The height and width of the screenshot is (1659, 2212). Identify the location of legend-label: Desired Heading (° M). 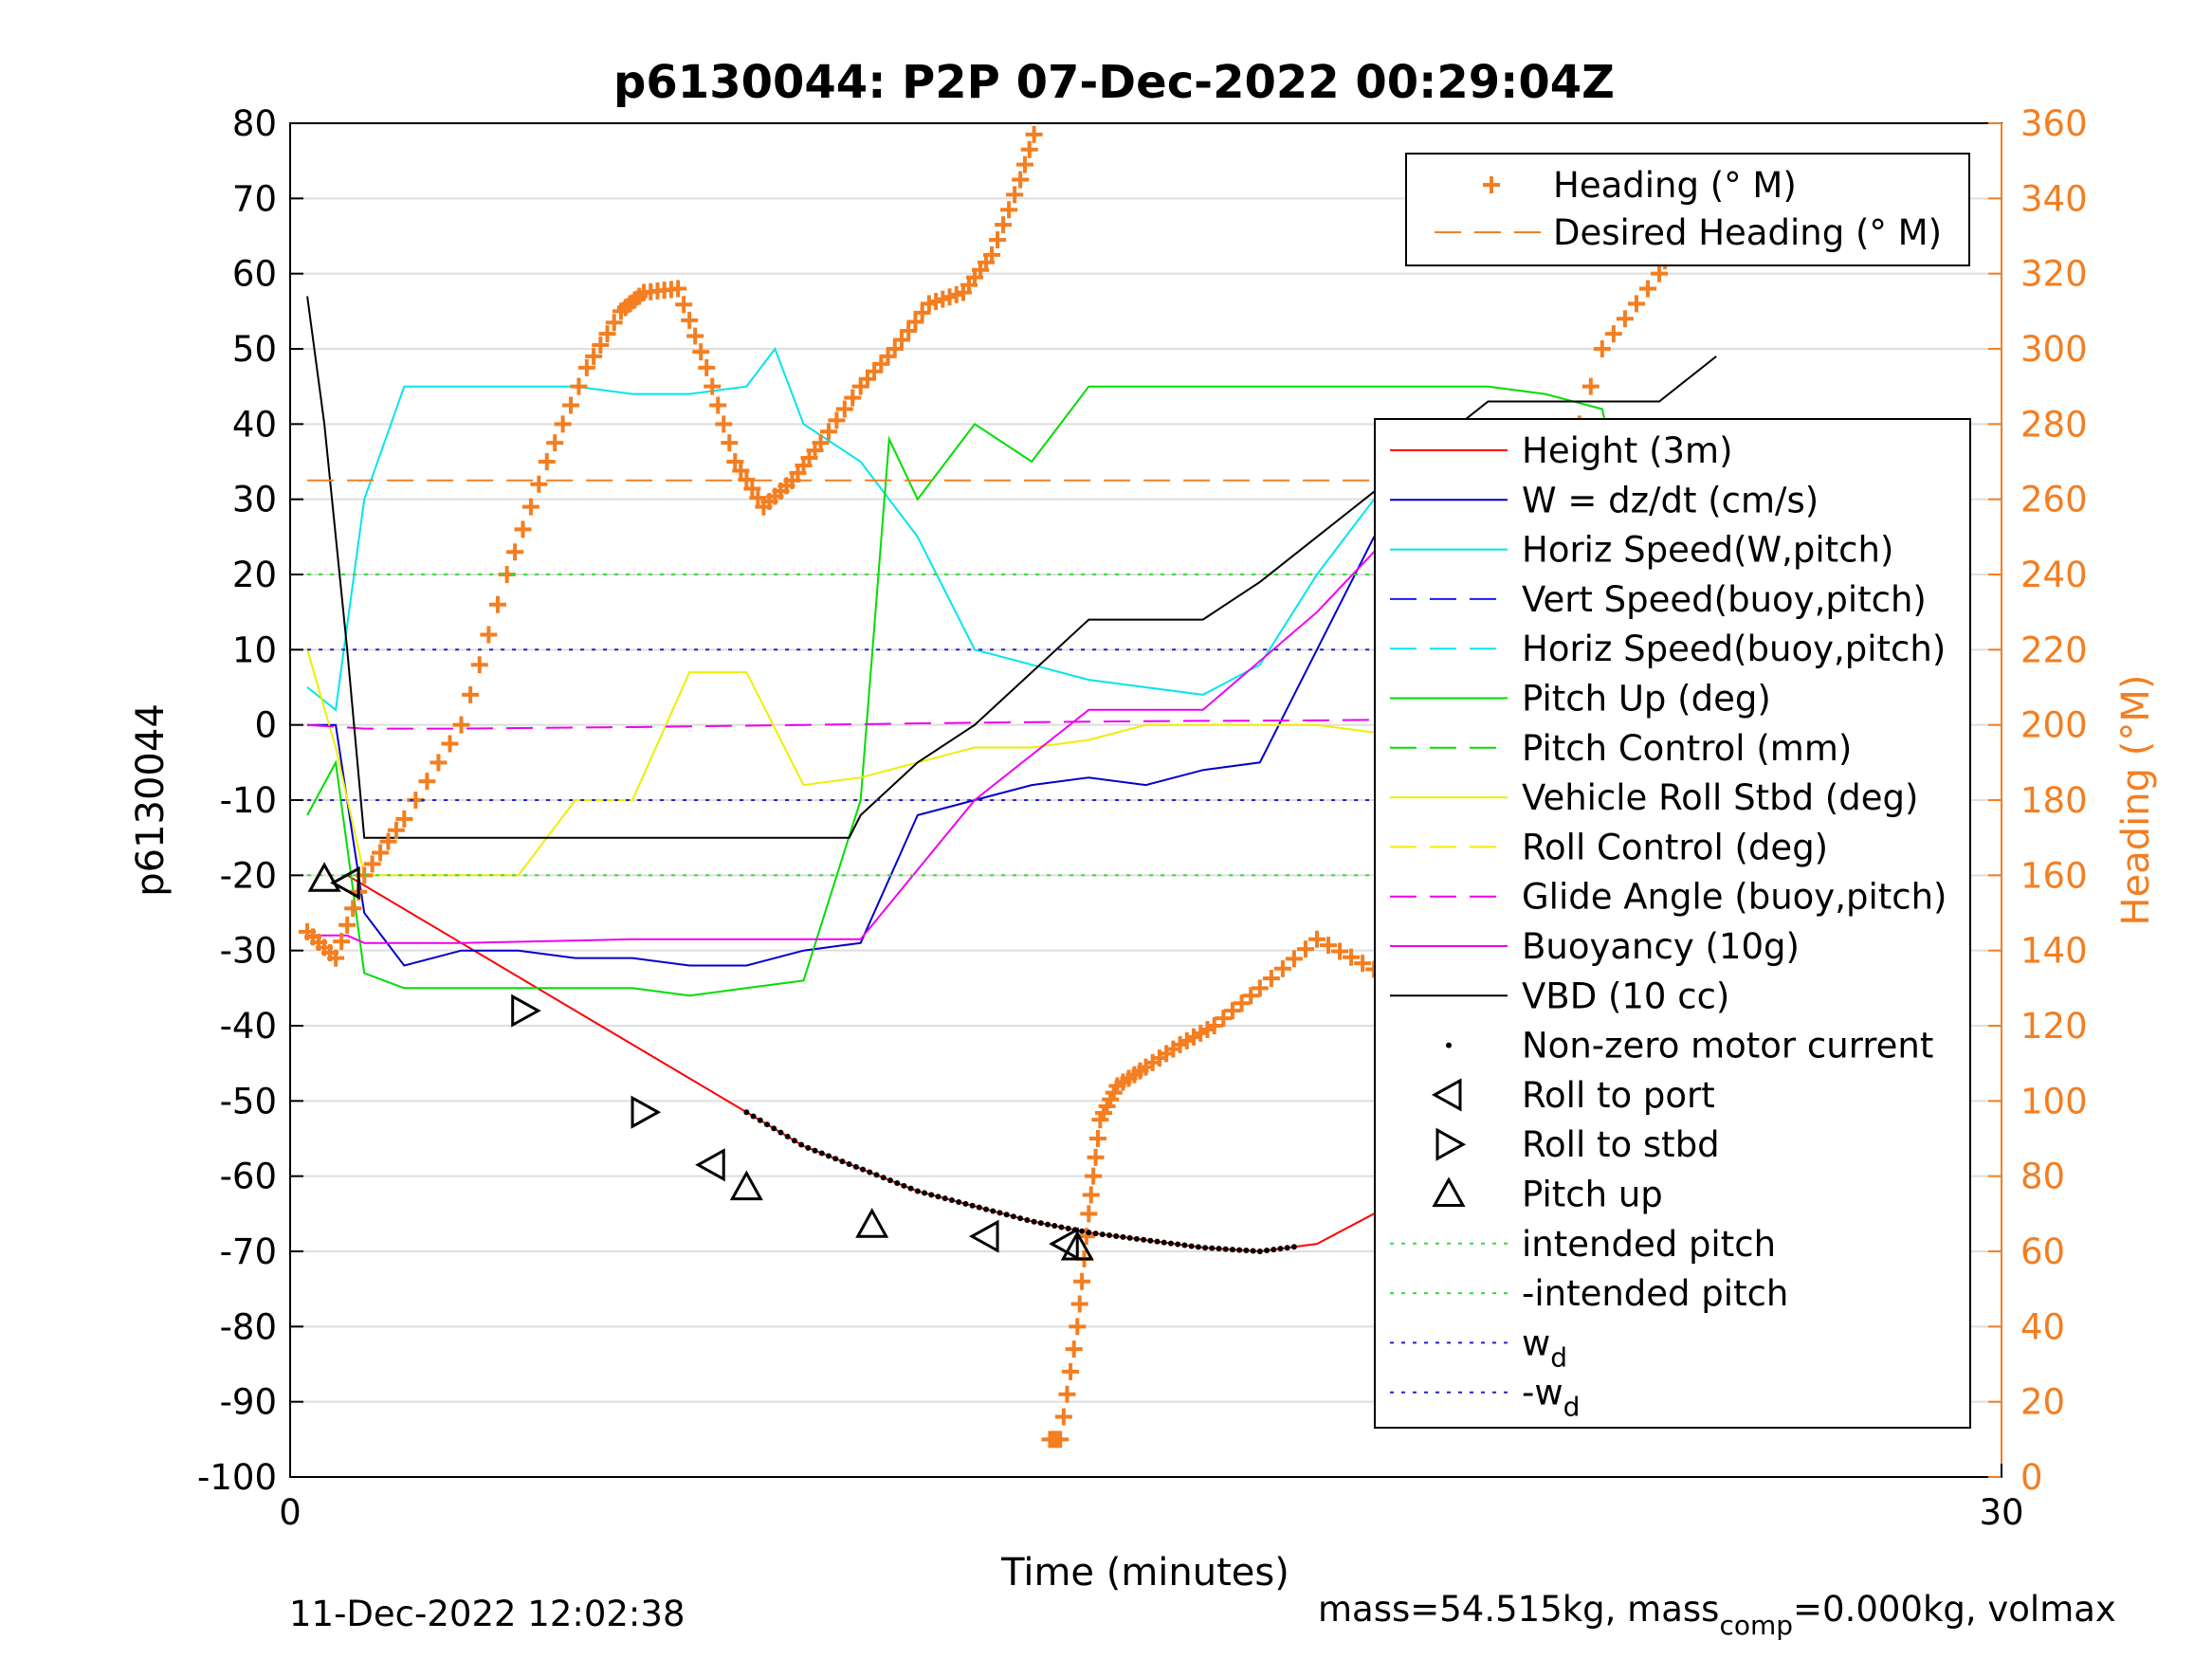
(1747, 232).